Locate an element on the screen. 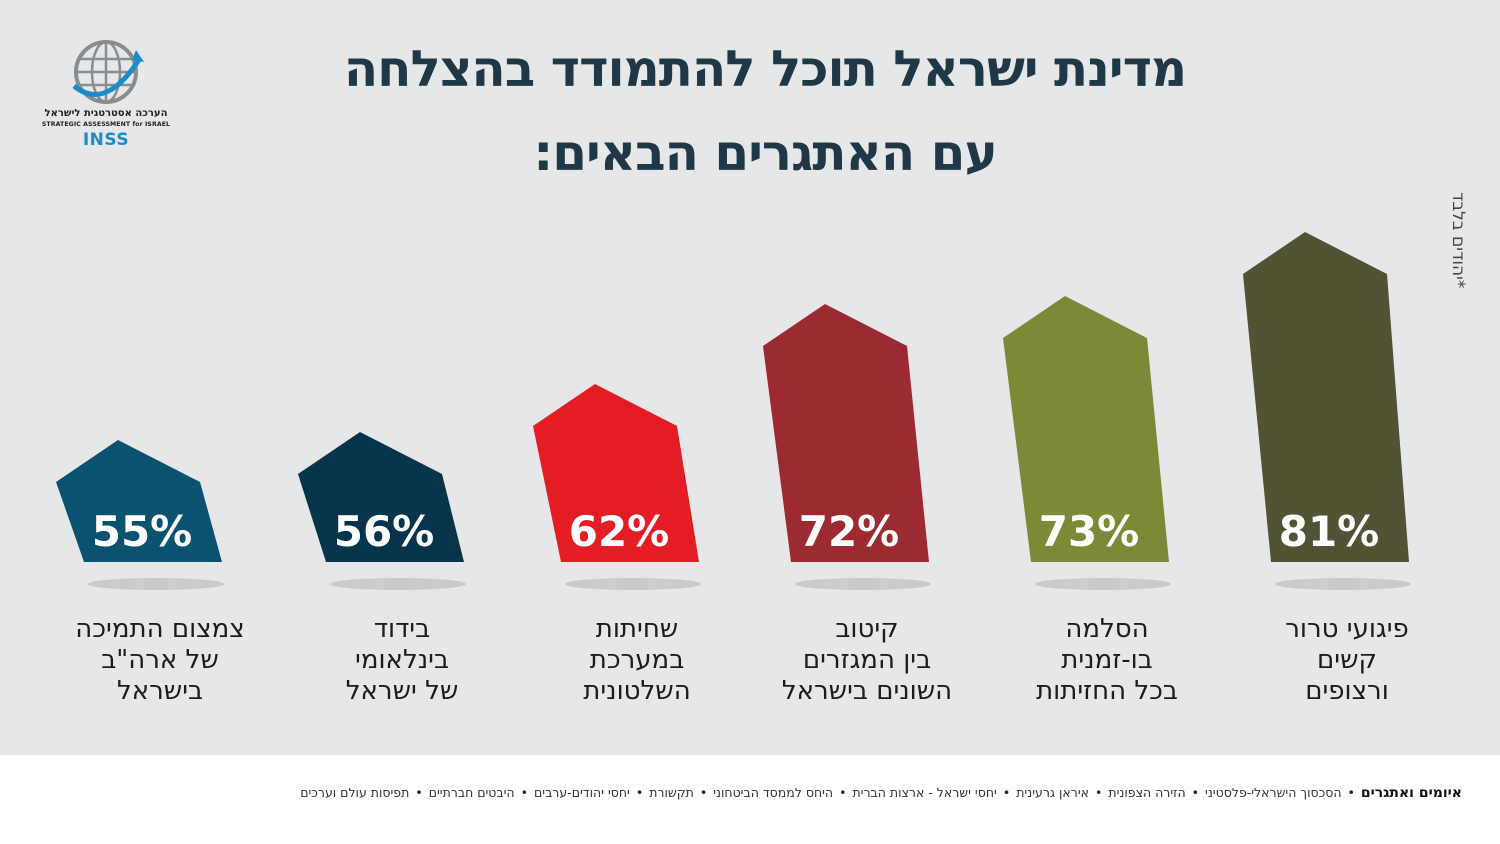 Image resolution: width=1500 pixels, height=844 pixels. logo-hebrew-text: הערכה אסטרטגית לישראל is located at coordinates (106, 113).